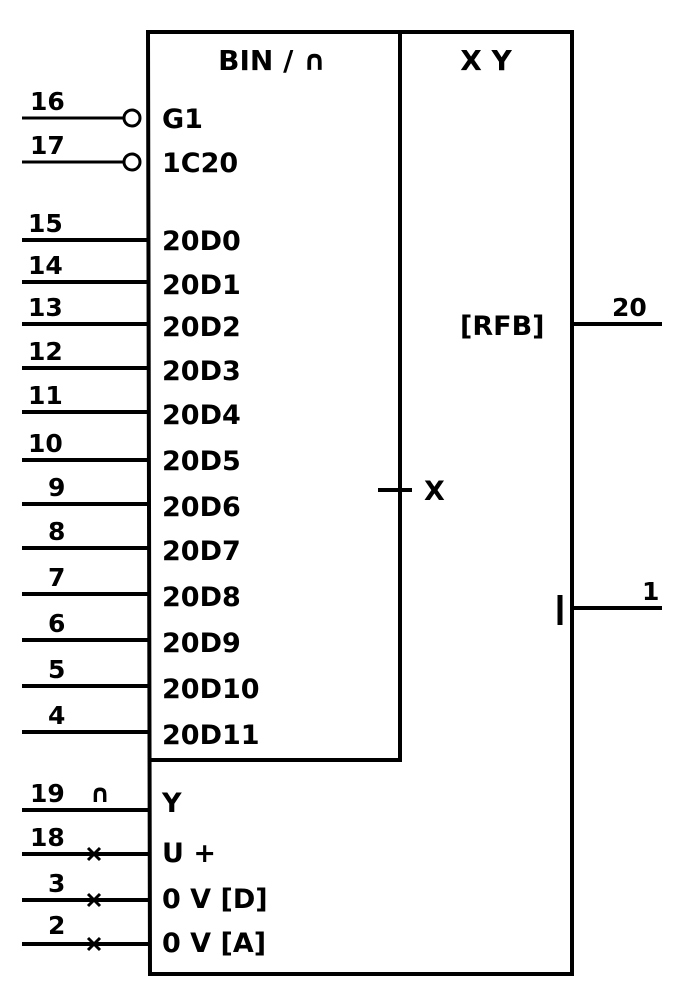 The height and width of the screenshot is (981, 681). Describe the element at coordinates (201, 285) in the screenshot. I see `pin-label: 20D1` at that location.